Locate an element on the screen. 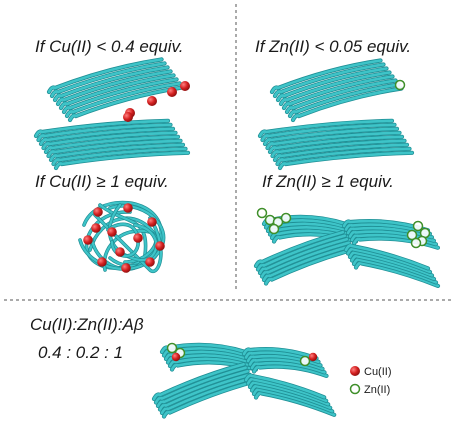 The image size is (455, 427). zn-high-fibril-panel is located at coordinates (347, 247).